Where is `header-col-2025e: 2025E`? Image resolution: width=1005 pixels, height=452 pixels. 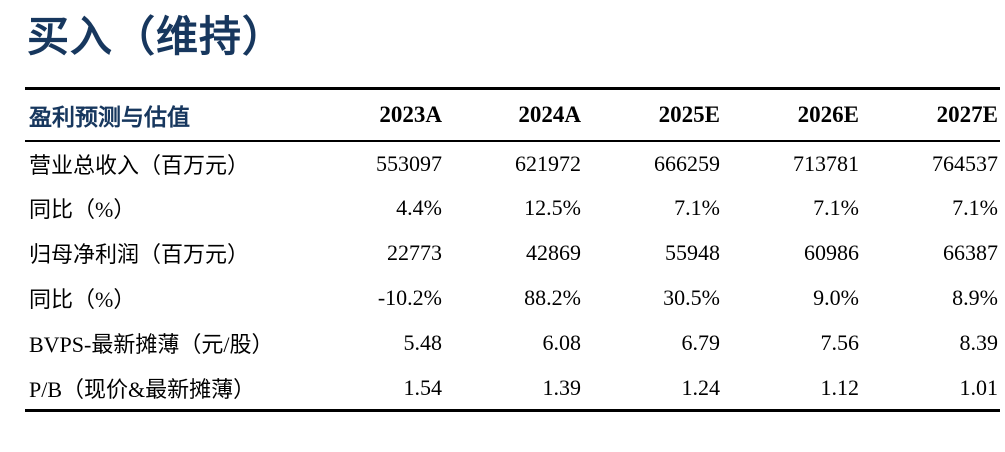
header-col-2025e: 2025E is located at coordinates (689, 115).